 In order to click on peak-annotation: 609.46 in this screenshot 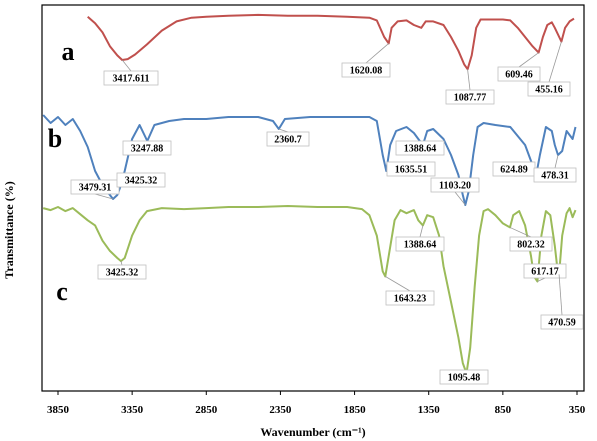, I will do `click(519, 67)`.